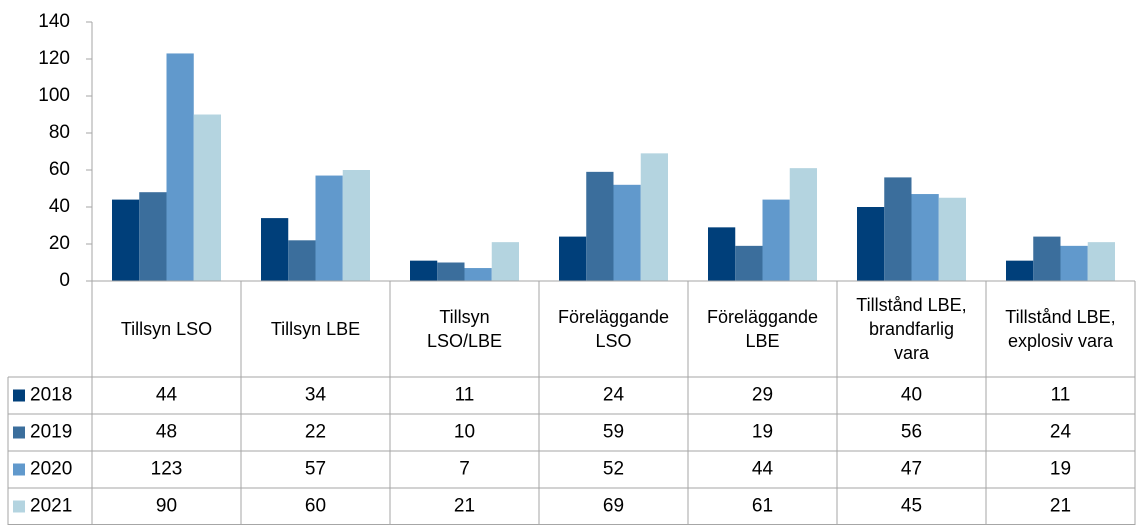 The width and height of the screenshot is (1137, 525). What do you see at coordinates (315, 432) in the screenshot?
I see `table-cell: 22` at bounding box center [315, 432].